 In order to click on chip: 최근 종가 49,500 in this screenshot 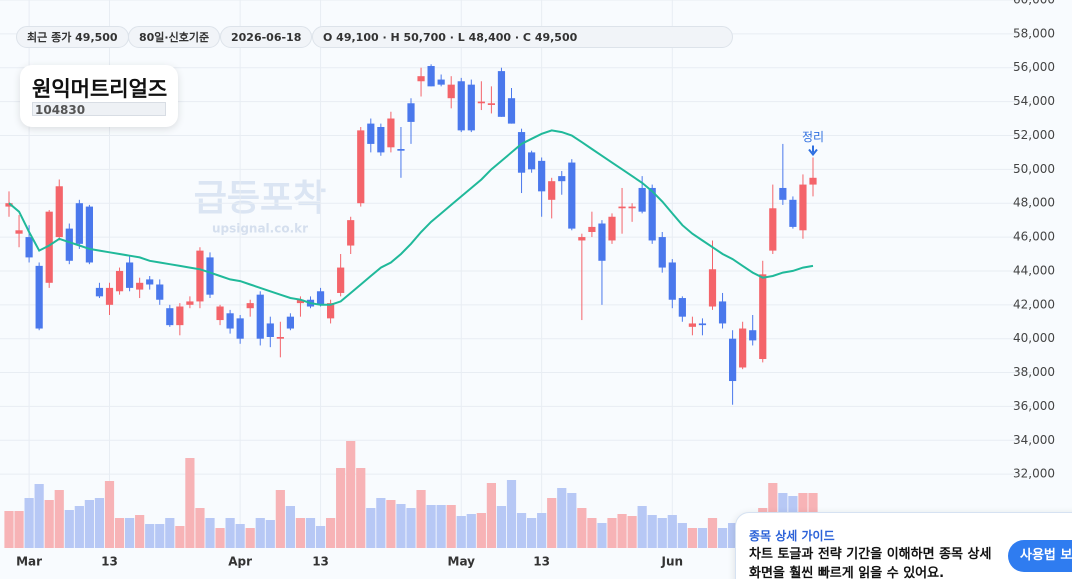, I will do `click(72, 37)`.